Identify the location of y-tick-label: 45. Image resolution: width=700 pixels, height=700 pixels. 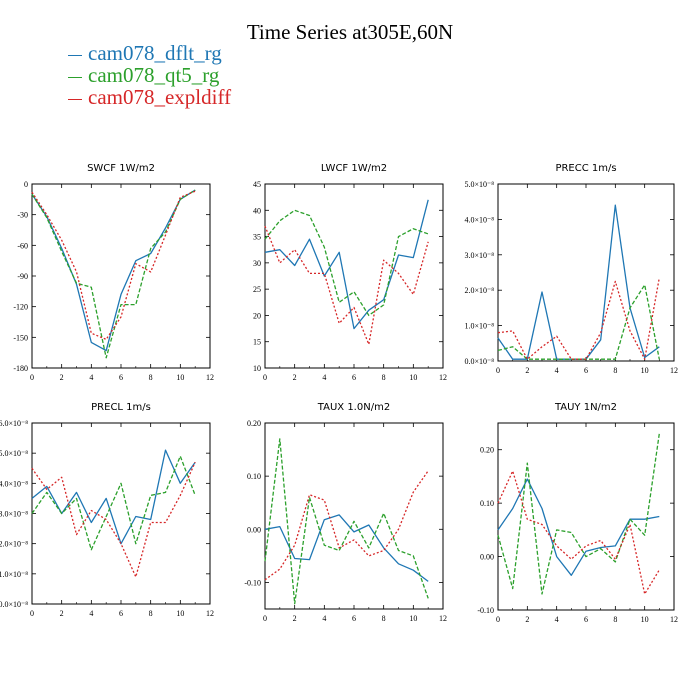
(257, 184).